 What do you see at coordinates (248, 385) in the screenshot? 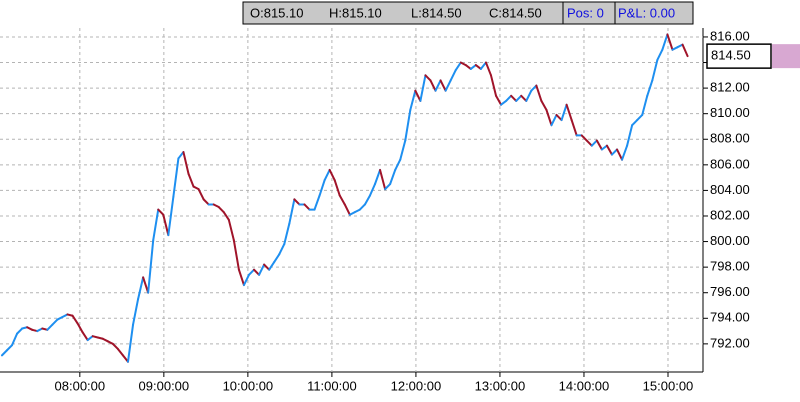
I see `x-tick-label: 10:00:00` at bounding box center [248, 385].